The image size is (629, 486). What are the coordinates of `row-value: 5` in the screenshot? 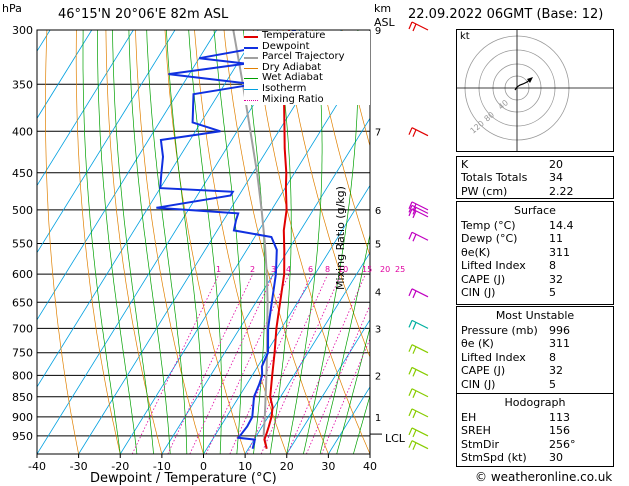 It's located at (552, 384).